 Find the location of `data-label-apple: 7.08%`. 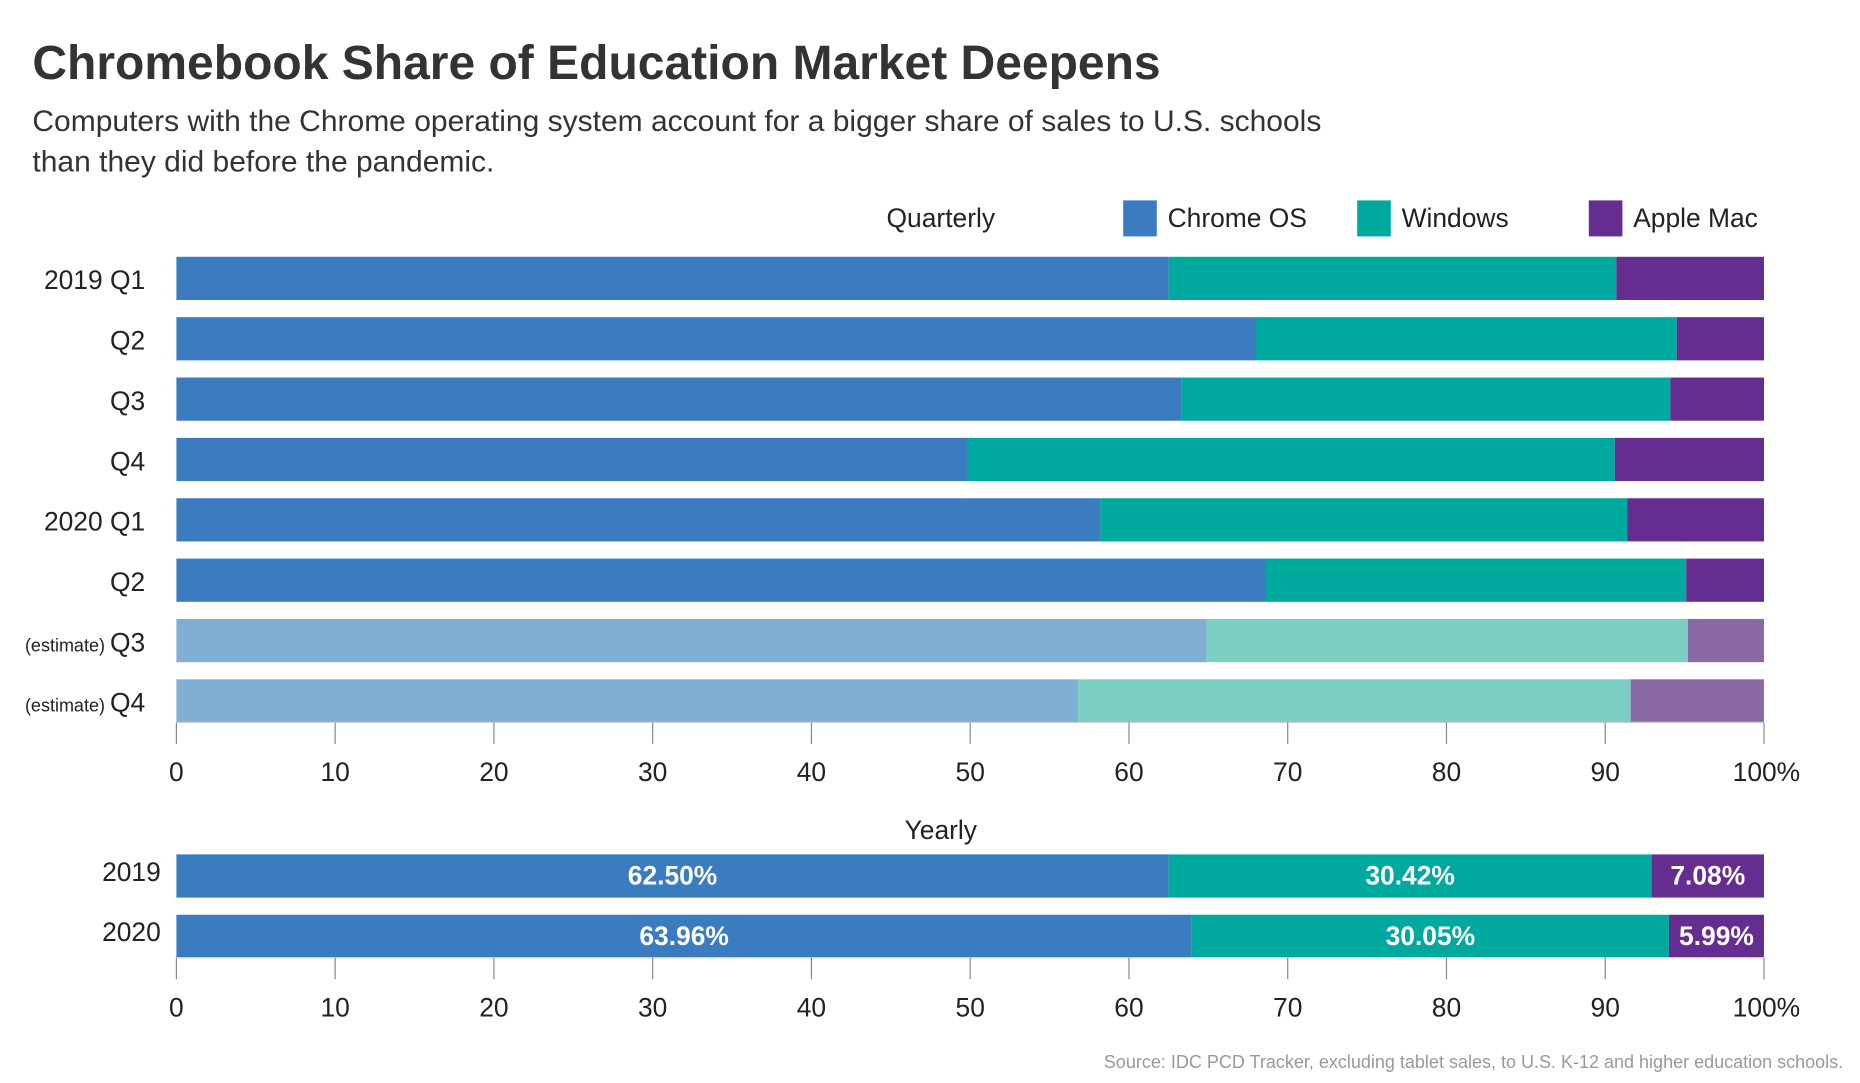

data-label-apple: 7.08% is located at coordinates (1707, 875).